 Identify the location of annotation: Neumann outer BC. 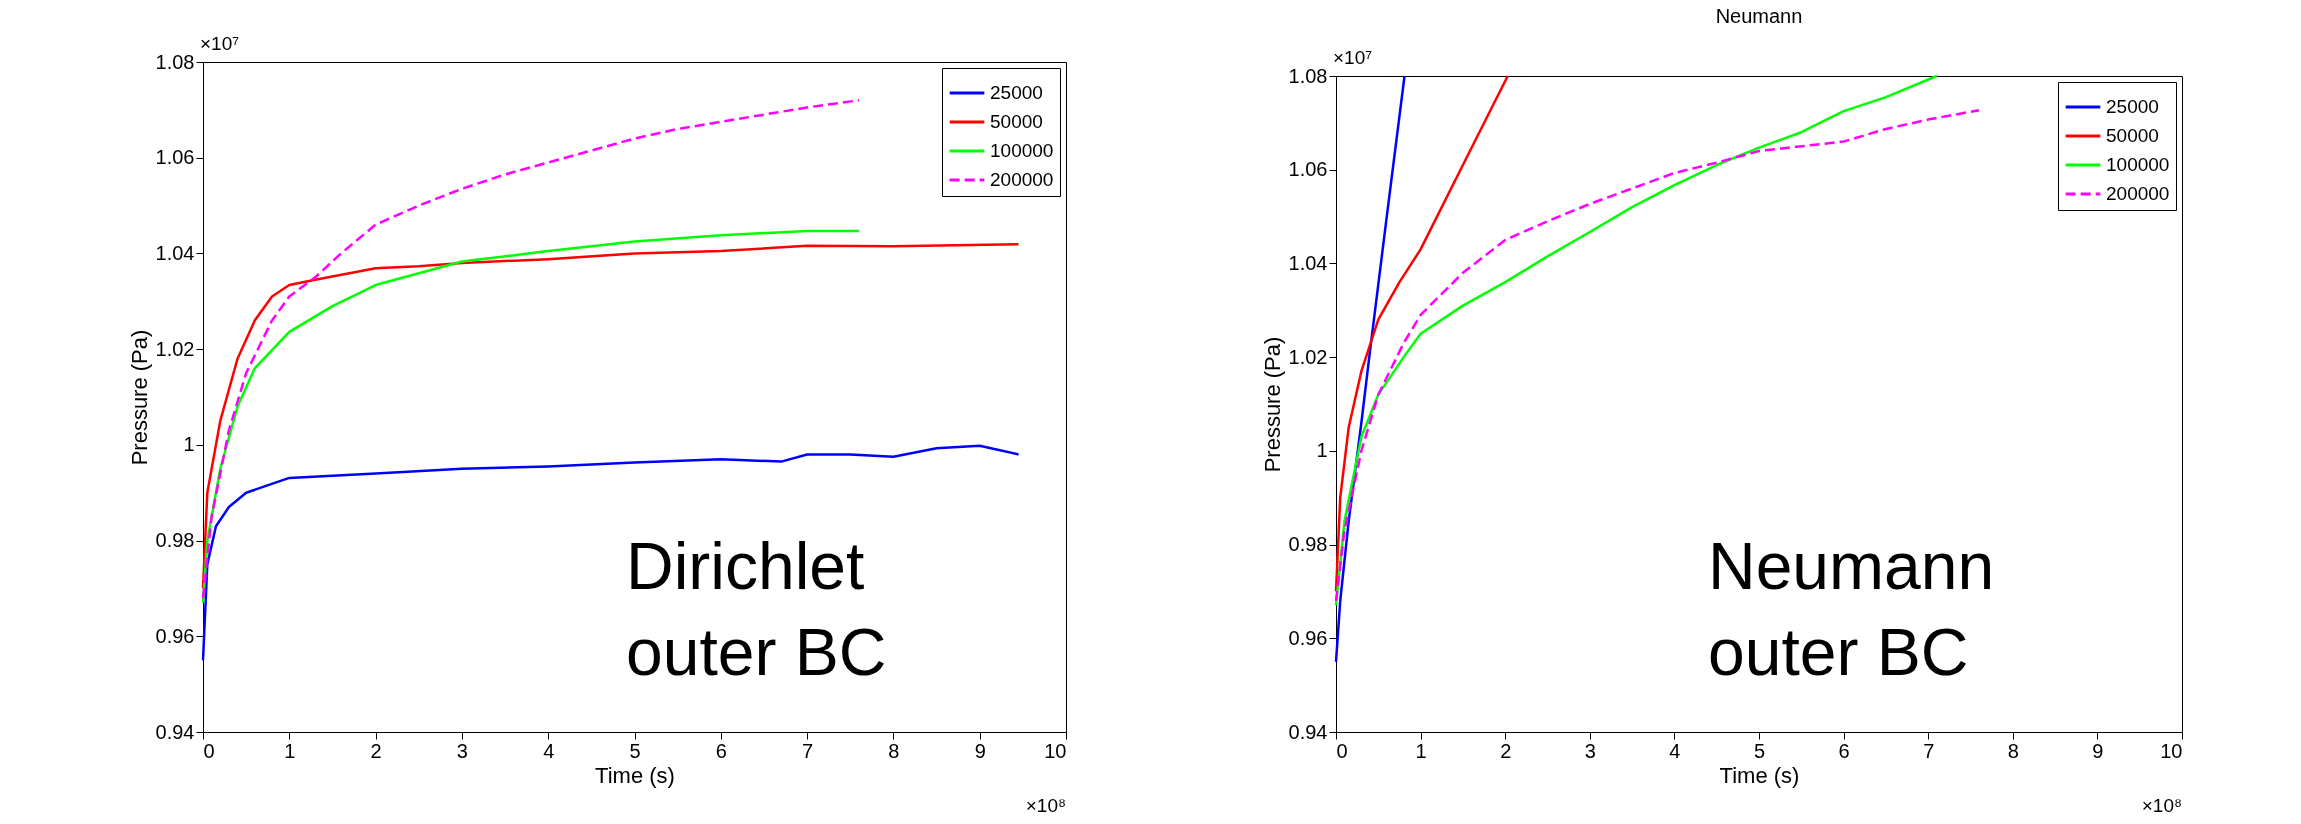
(1851, 609).